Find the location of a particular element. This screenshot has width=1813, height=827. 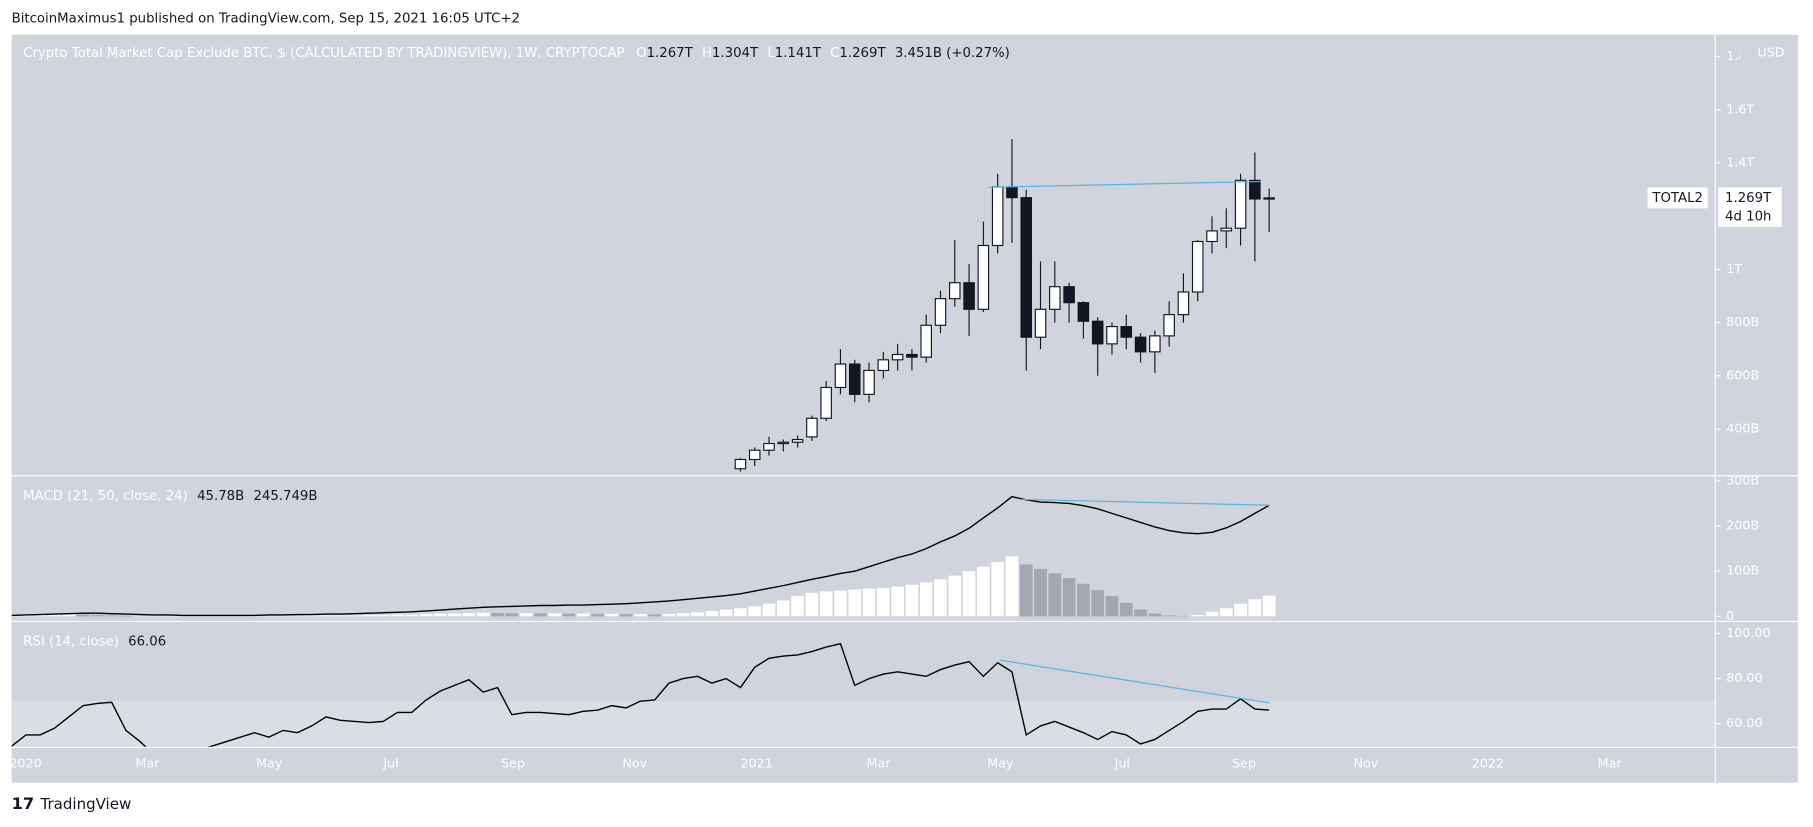

ohlc-value: 1.267T is located at coordinates (670, 53).